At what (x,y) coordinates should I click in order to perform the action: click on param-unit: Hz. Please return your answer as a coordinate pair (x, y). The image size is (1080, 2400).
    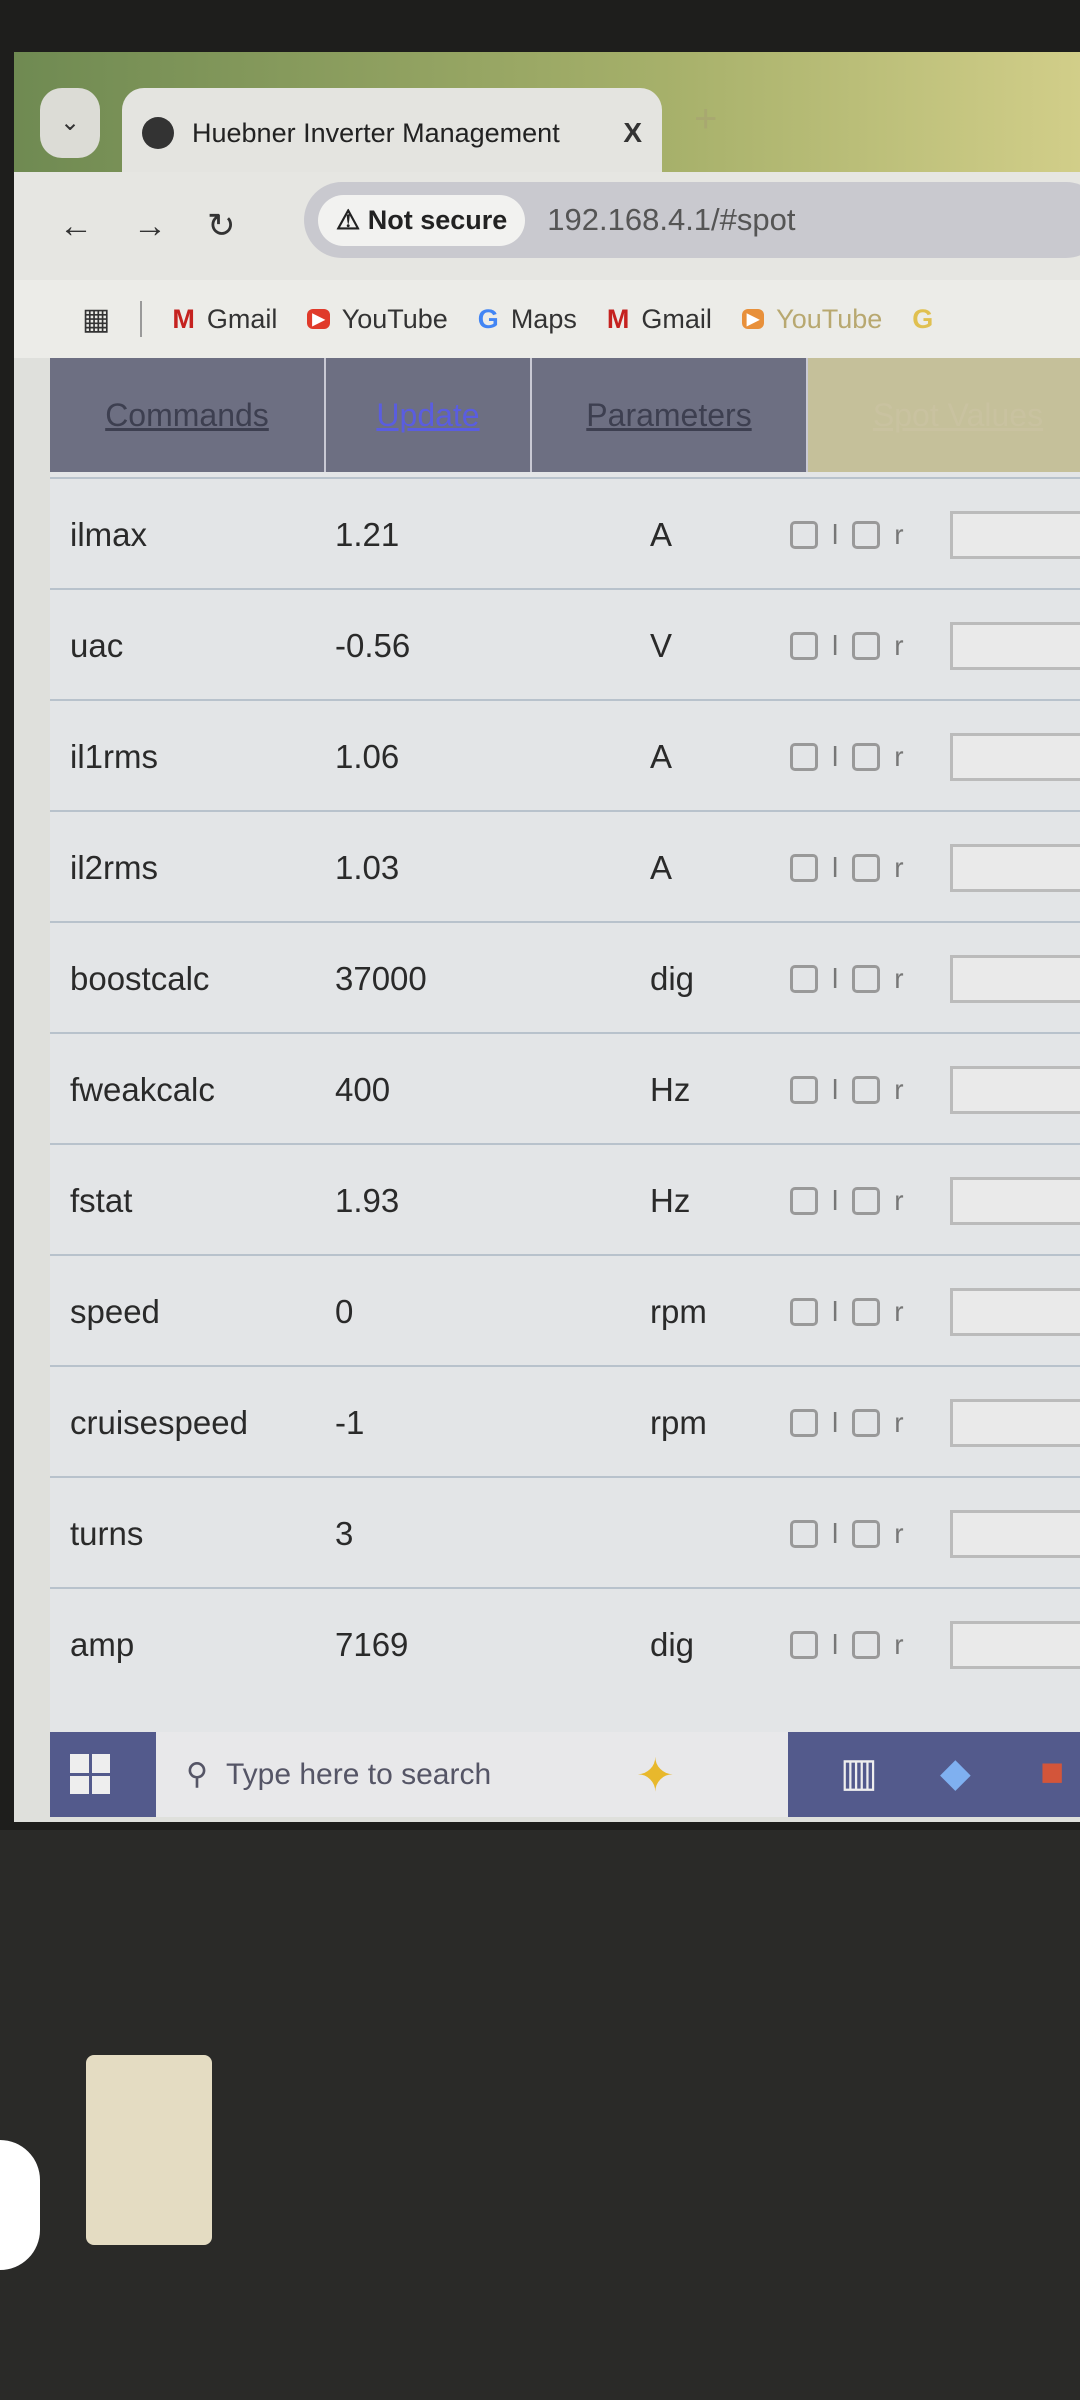
    Looking at the image, I should click on (670, 1200).